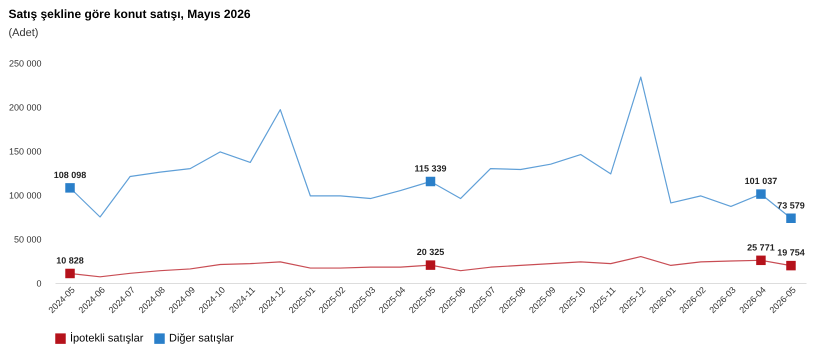 Image resolution: width=820 pixels, height=352 pixels. I want to click on data-label: 108 098, so click(70, 175).